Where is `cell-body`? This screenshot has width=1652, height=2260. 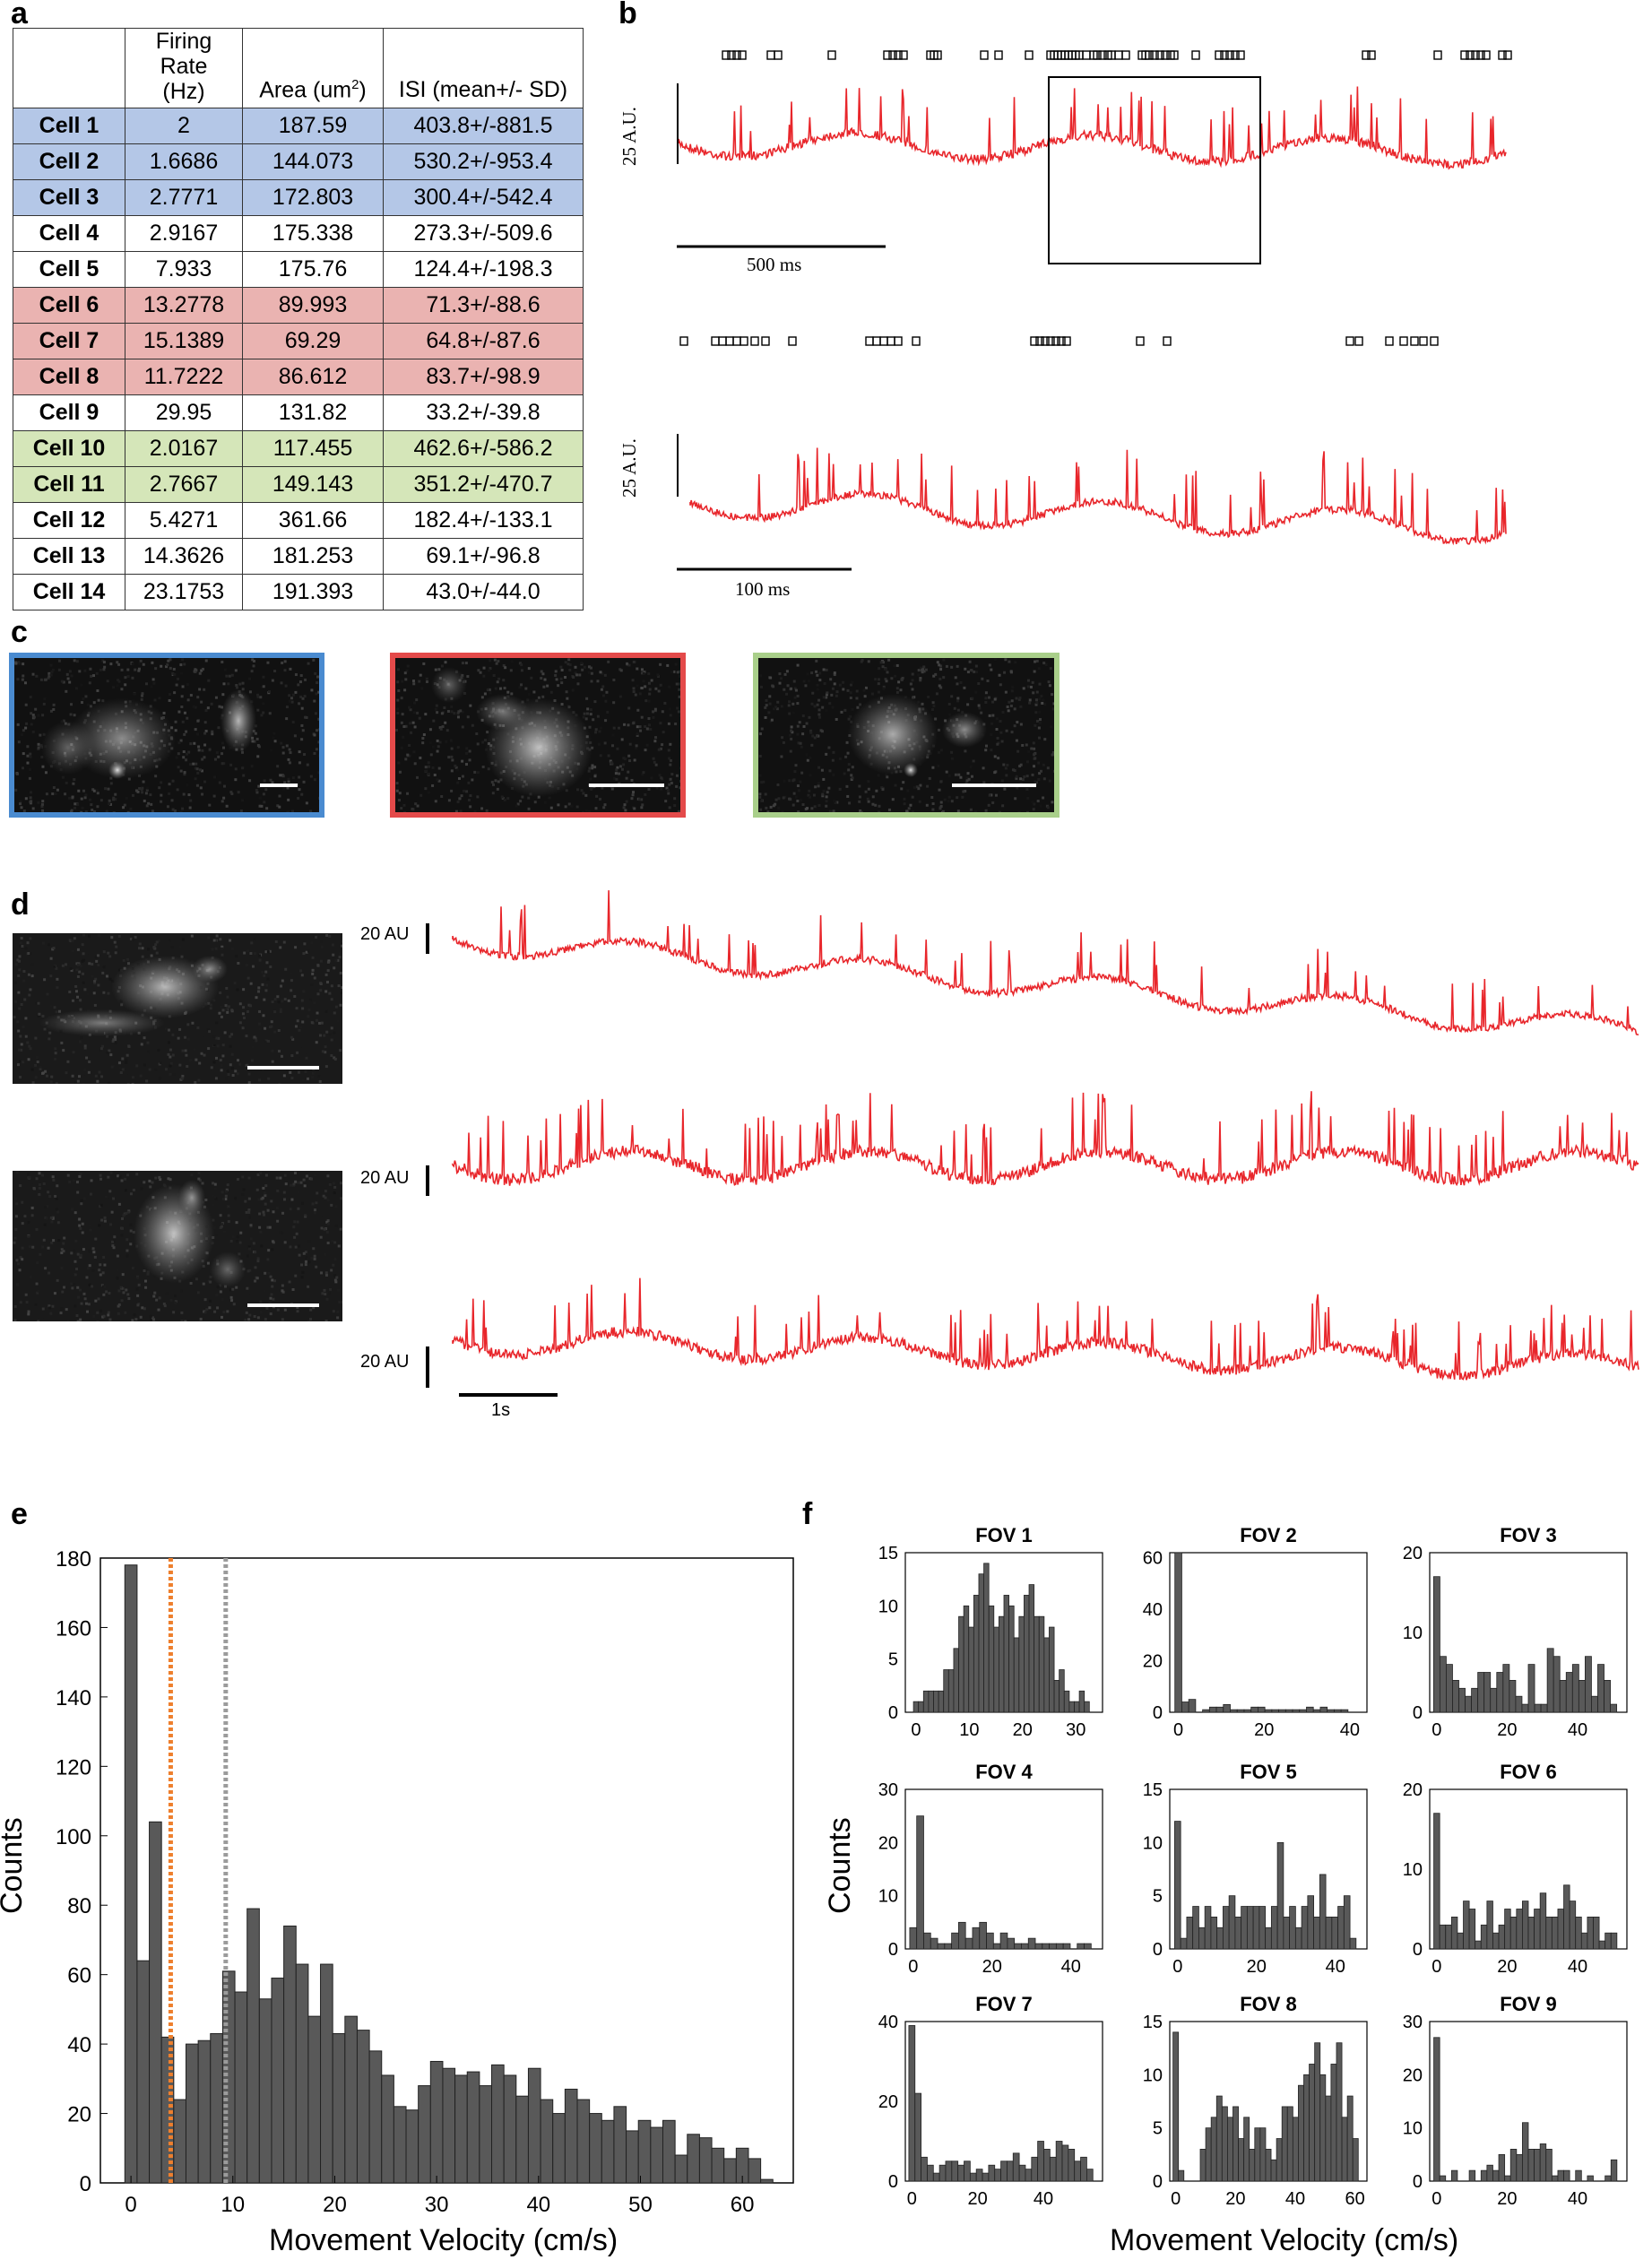
cell-body is located at coordinates (165, 987).